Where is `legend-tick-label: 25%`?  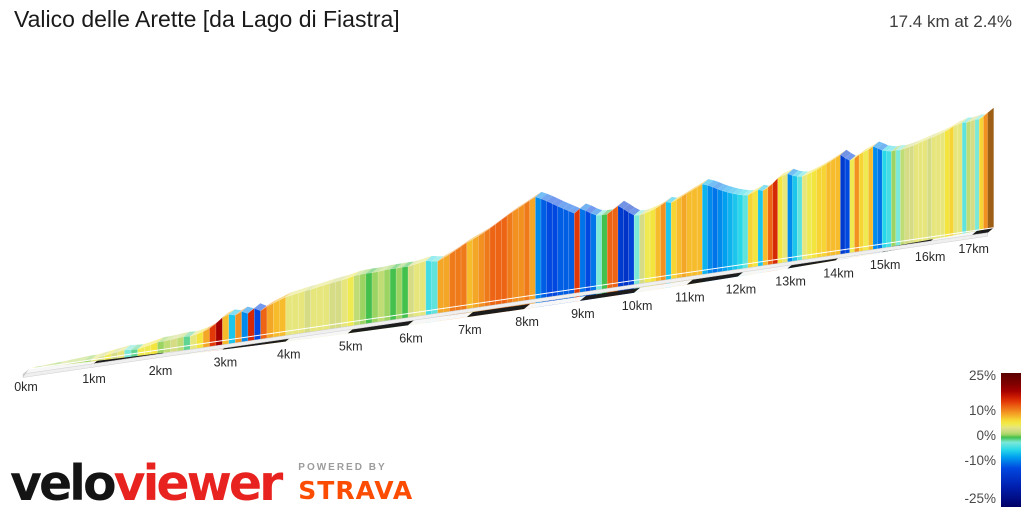 legend-tick-label: 25% is located at coordinates (982, 376).